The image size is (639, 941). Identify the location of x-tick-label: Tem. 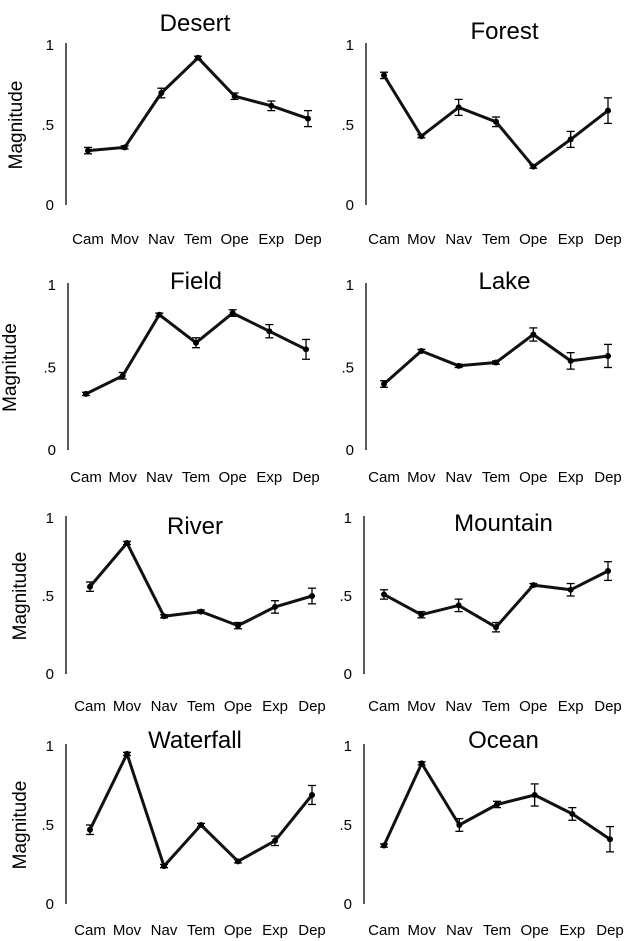
(196, 477).